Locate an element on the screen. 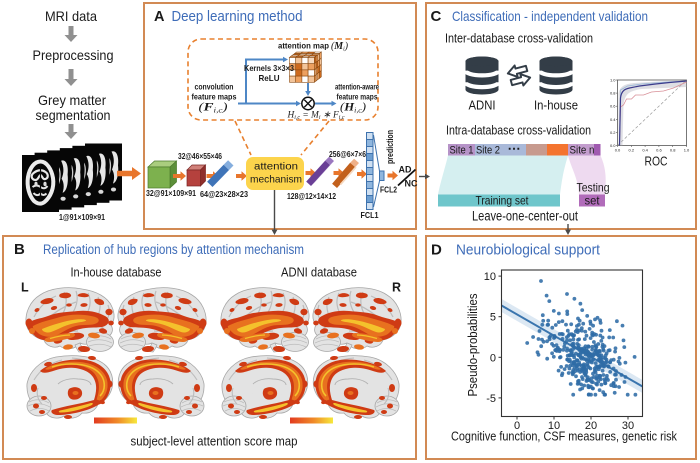 This screenshot has width=700, height=463. svg-text: attention map is located at coordinates (303, 46).